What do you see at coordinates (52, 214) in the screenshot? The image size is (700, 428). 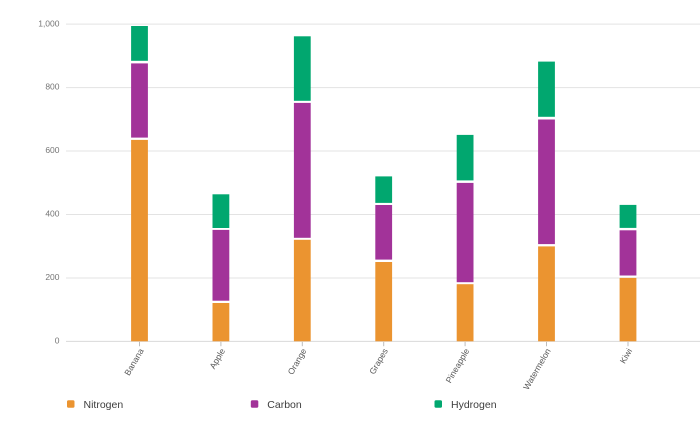 I see `svg-text: 400` at bounding box center [52, 214].